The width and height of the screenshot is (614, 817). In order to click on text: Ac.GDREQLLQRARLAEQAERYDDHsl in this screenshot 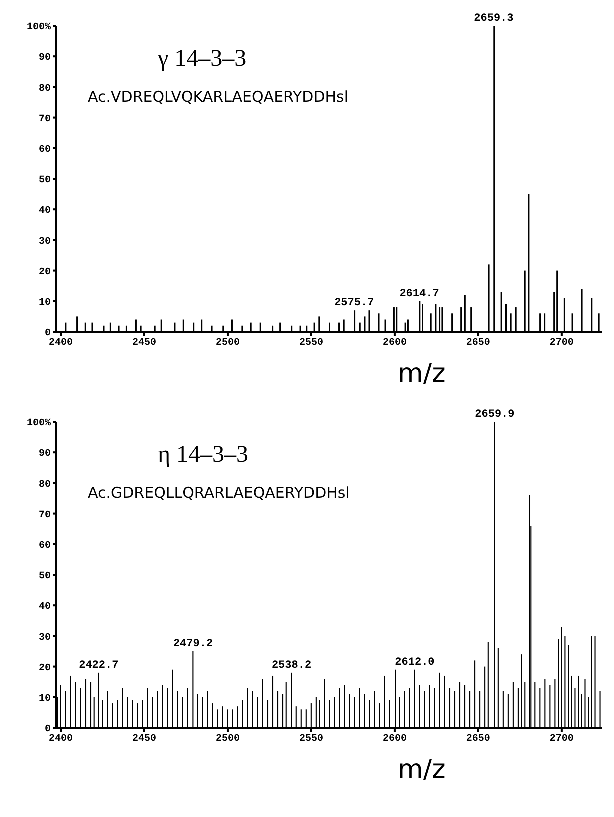, I will do `click(219, 493)`.